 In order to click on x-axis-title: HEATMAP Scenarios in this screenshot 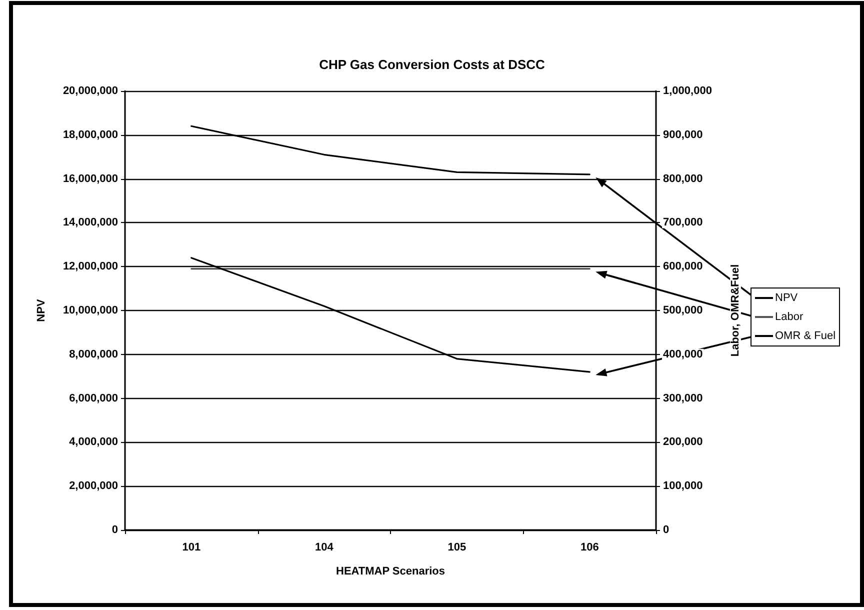, I will do `click(391, 572)`.